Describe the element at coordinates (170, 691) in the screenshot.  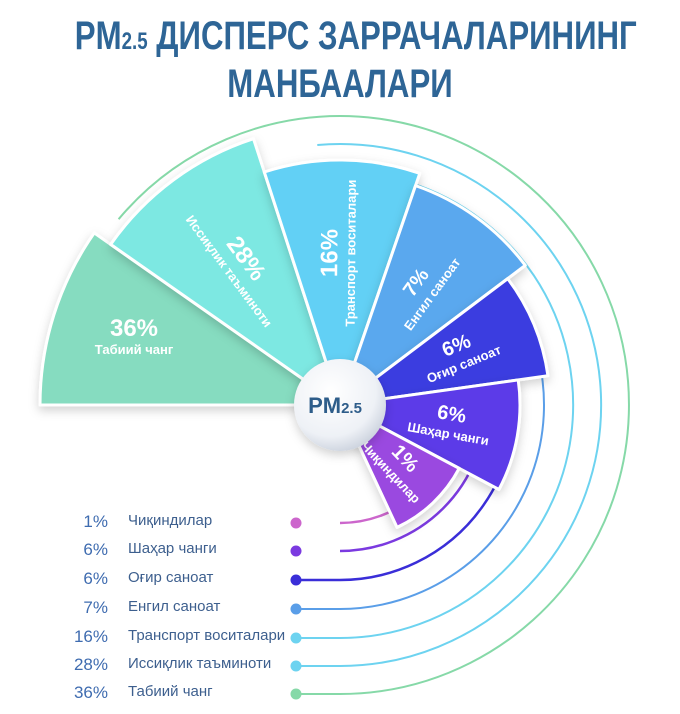
I see `legend-label: Табиий чанг` at that location.